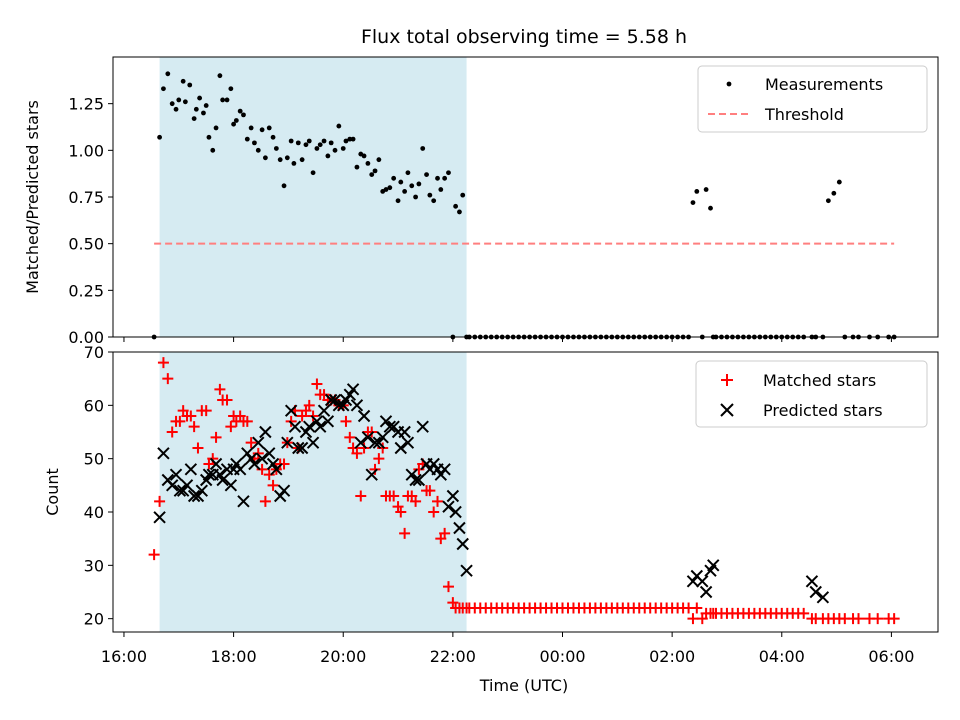 This screenshot has width=960, height=720. I want to click on y-tick-label: 70, so click(94, 352).